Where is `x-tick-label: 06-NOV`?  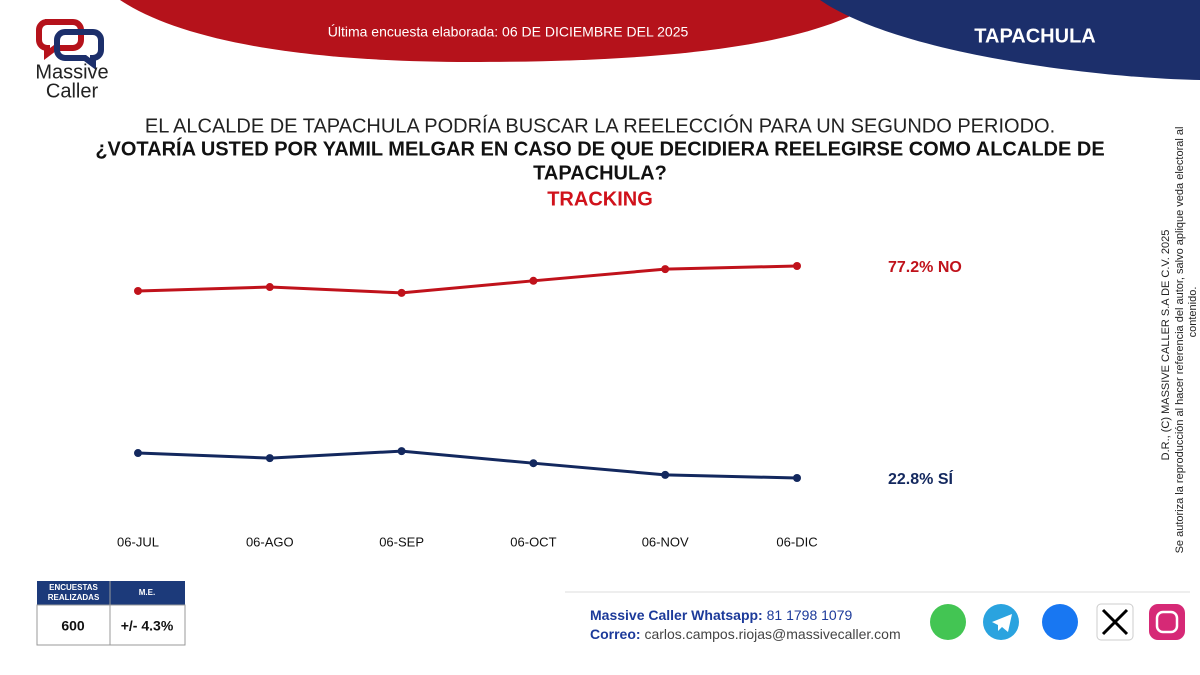
x-tick-label: 06-NOV is located at coordinates (665, 541).